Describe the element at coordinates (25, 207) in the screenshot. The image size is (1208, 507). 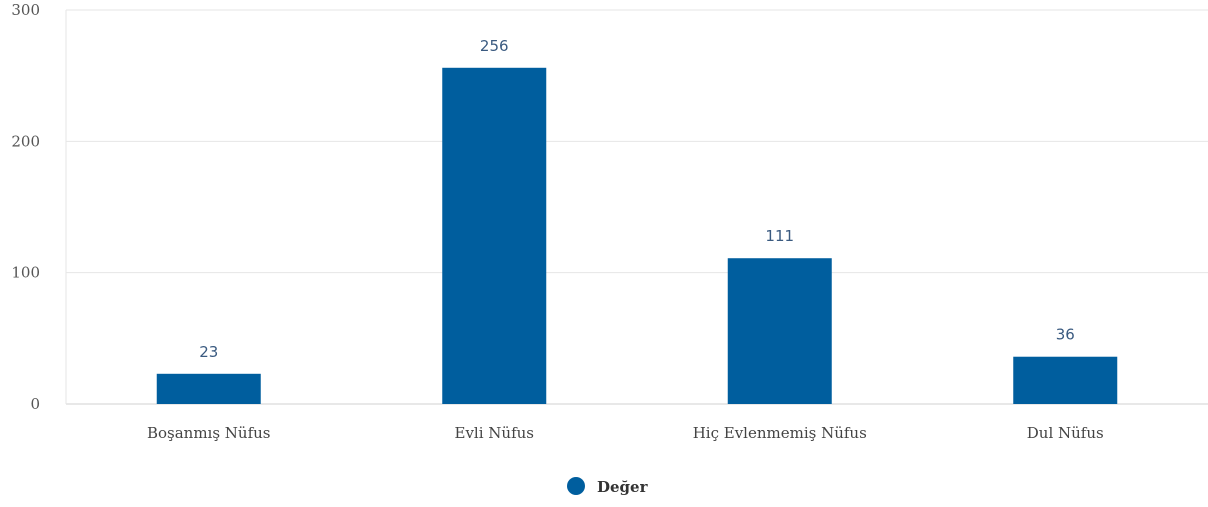
I see `y-axis: 0 100 200 300` at that location.